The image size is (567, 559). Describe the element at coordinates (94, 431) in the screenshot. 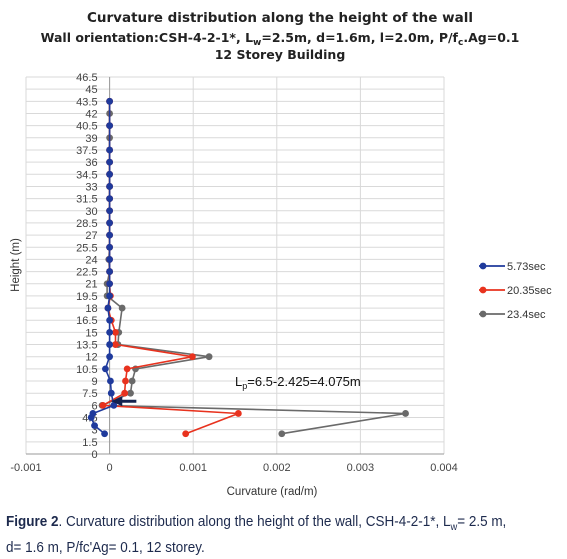

I see `y-tick-label: 3` at that location.